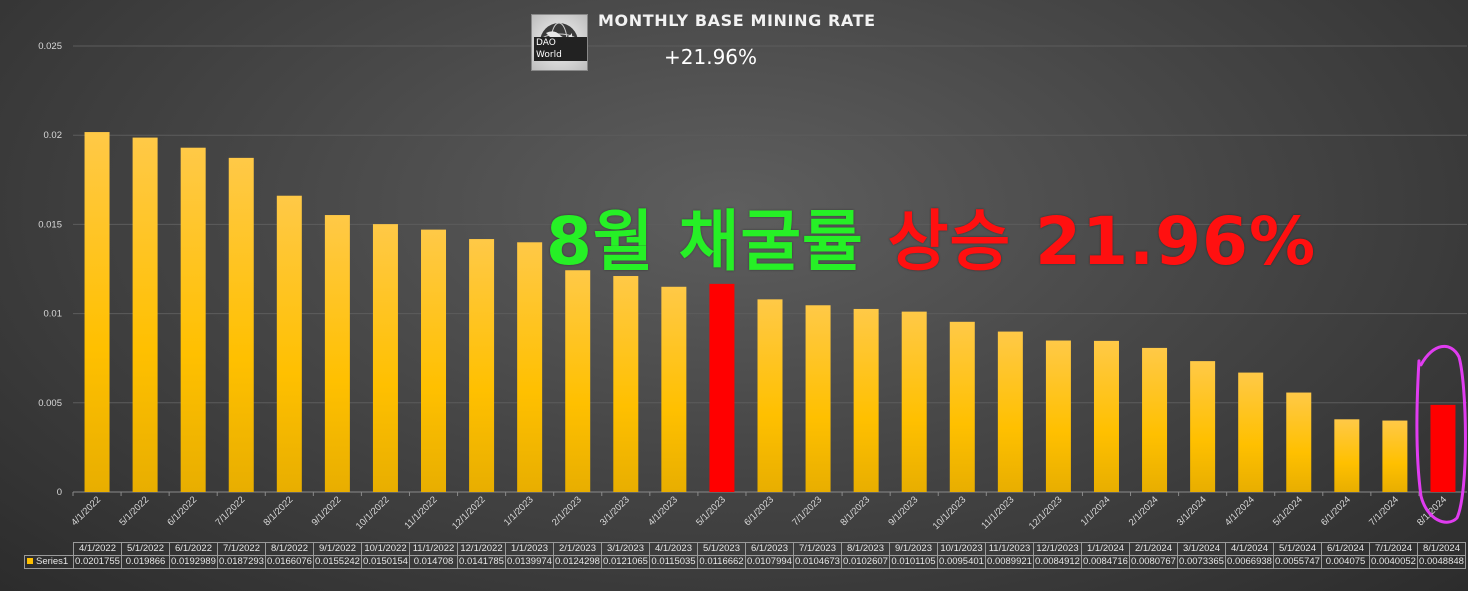 This screenshot has width=1468, height=591. I want to click on legend-series-name: Series1, so click(52, 562).